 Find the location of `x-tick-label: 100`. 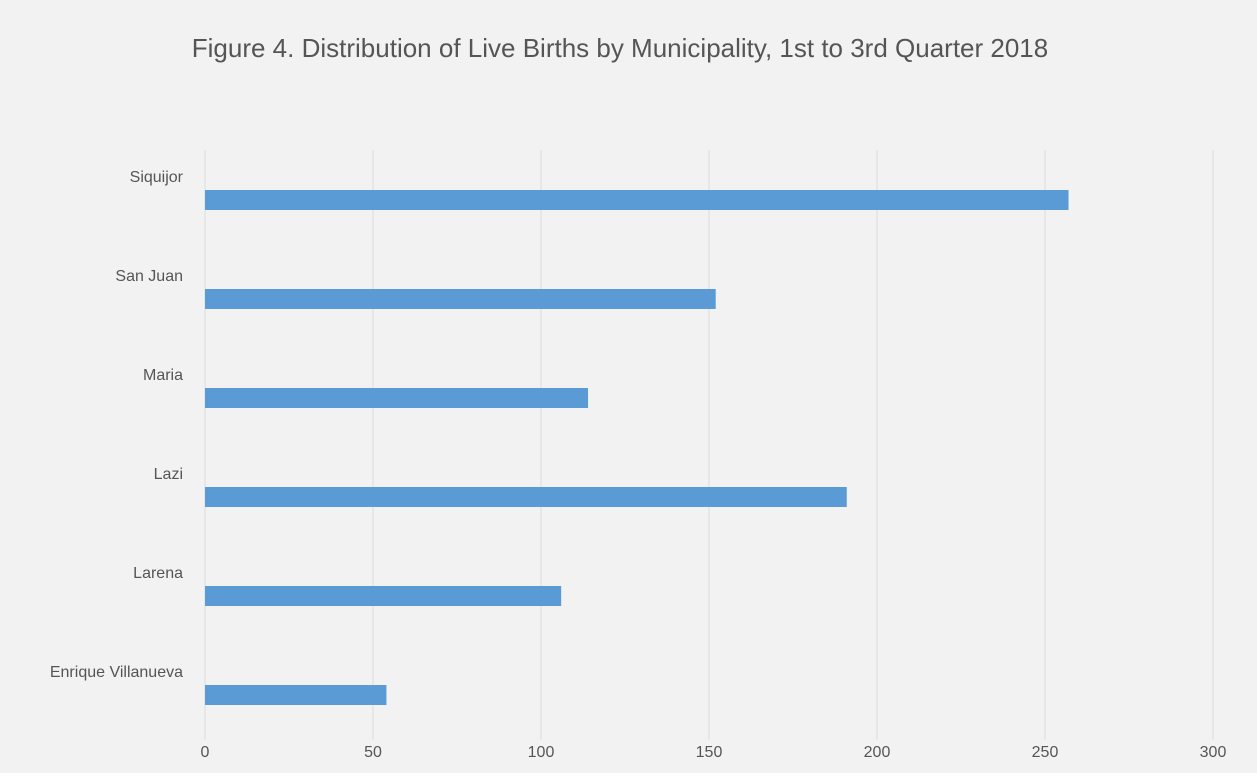

x-tick-label: 100 is located at coordinates (541, 752).